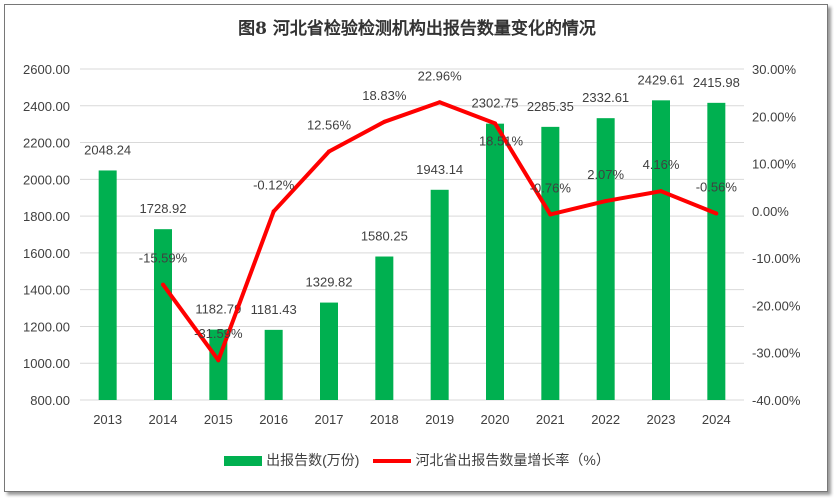 This screenshot has height=498, width=834. Describe the element at coordinates (605, 174) in the screenshot. I see `line-data-label: 2.07%` at that location.